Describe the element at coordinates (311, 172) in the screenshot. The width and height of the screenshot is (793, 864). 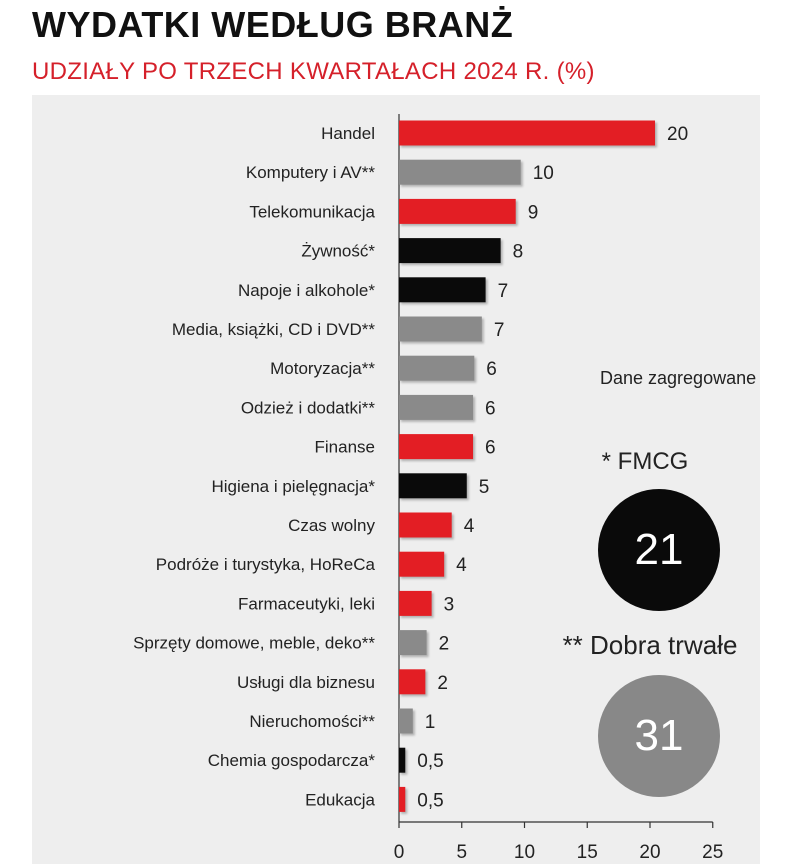
I see `category-label: Komputery i AV**` at that location.